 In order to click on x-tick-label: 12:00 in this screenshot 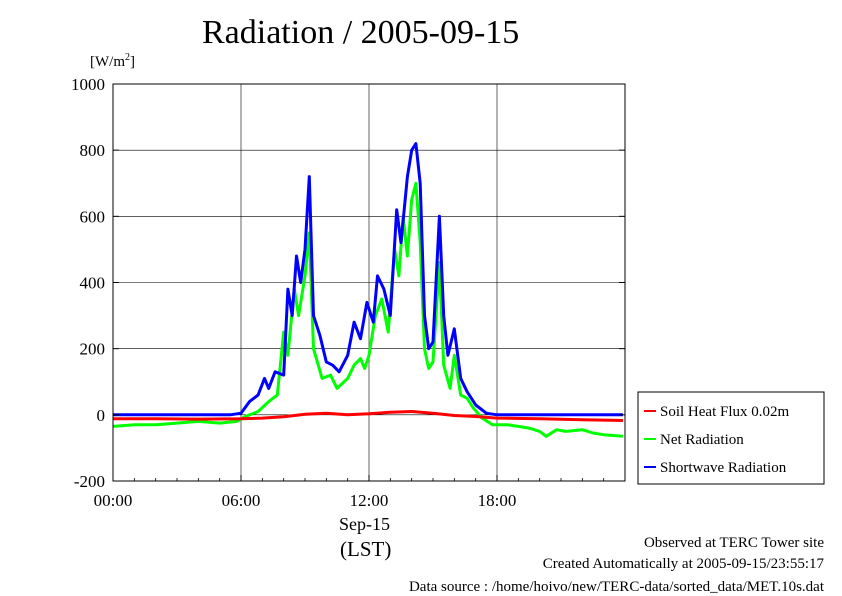, I will do `click(369, 500)`.